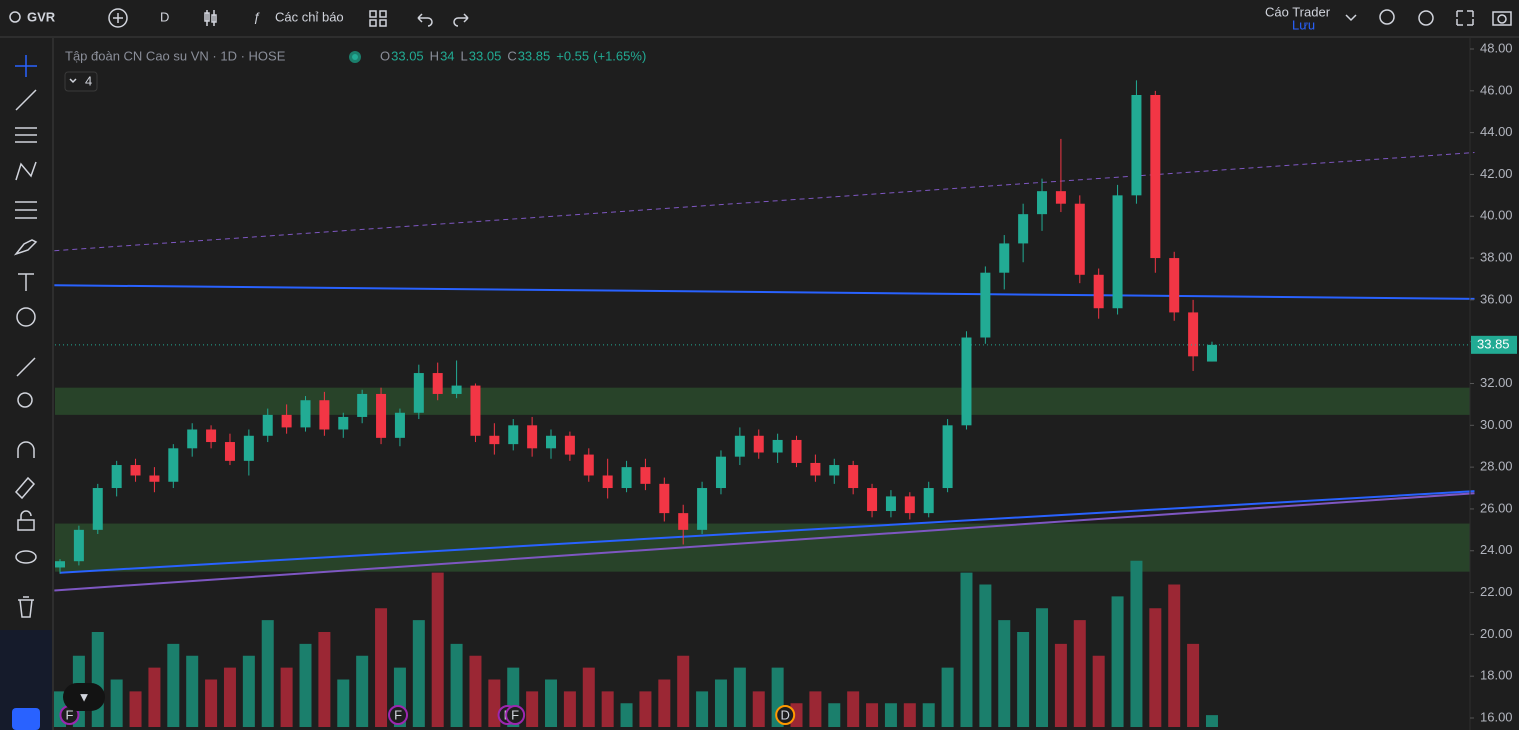 The height and width of the screenshot is (730, 1519). I want to click on emoji-tool, so click(26, 317).